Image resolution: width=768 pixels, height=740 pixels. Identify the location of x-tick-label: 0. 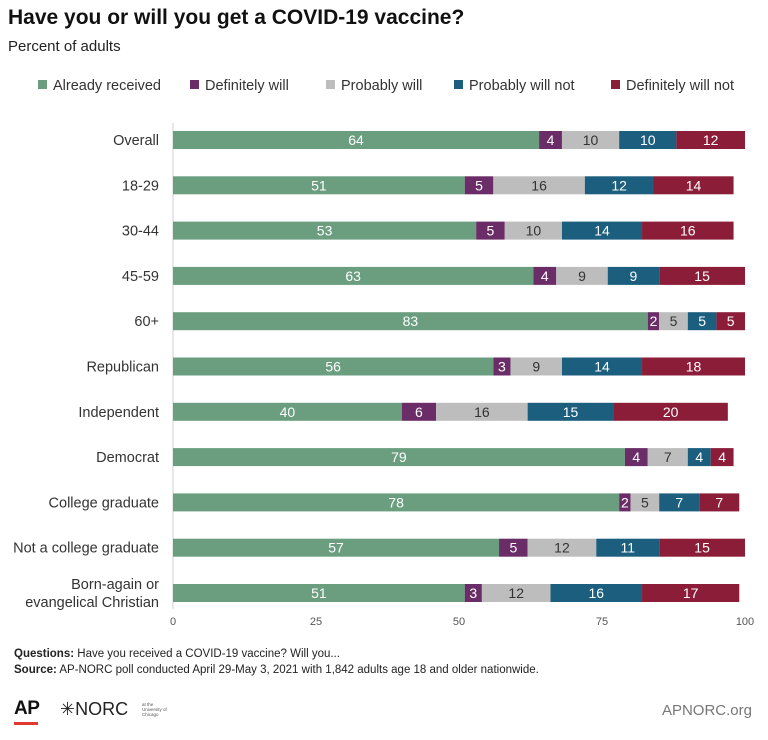
(173, 622).